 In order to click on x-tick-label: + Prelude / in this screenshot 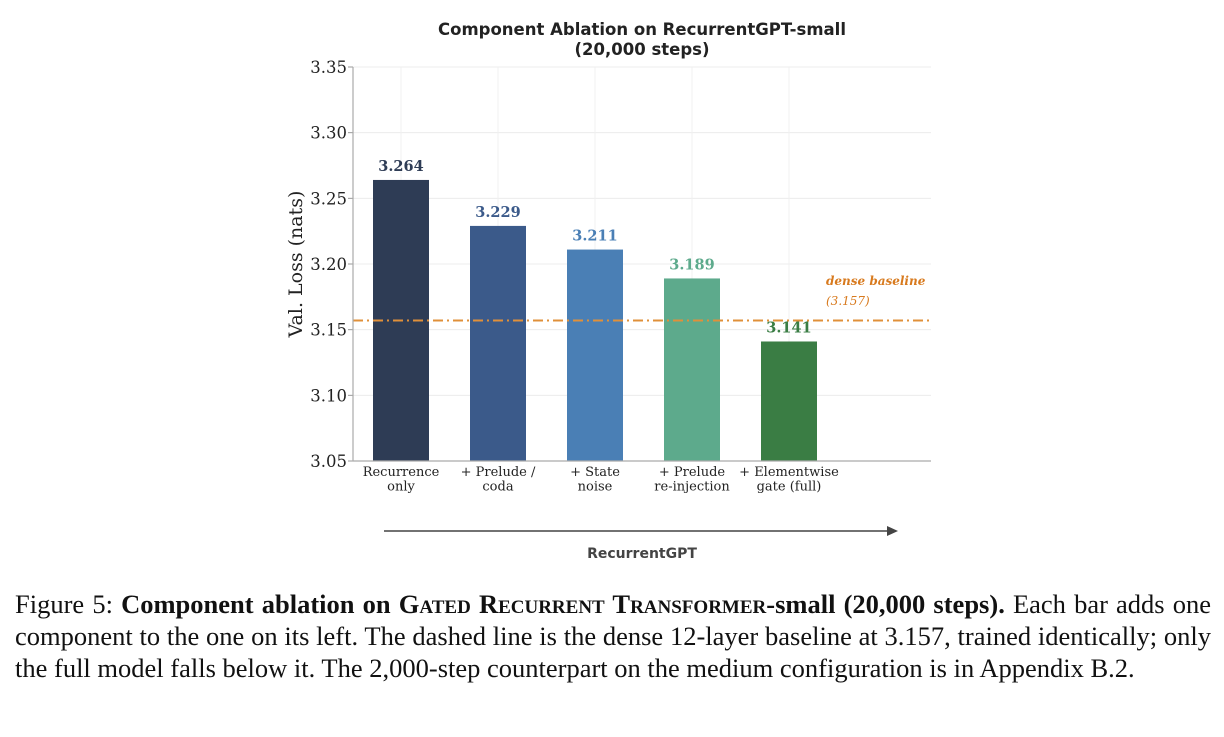, I will do `click(498, 472)`.